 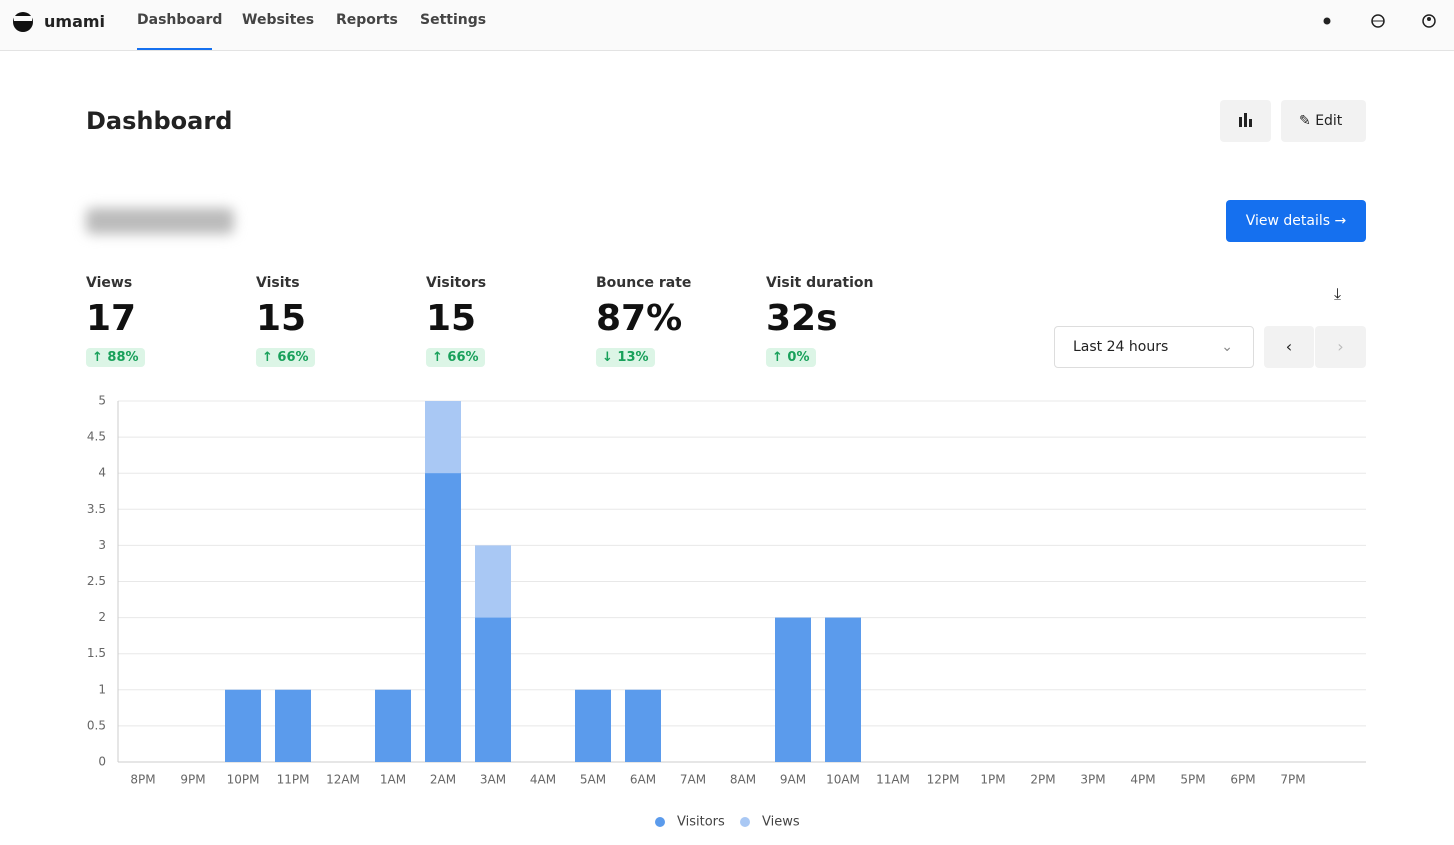 What do you see at coordinates (639, 318) in the screenshot?
I see `stat-value: 87%` at bounding box center [639, 318].